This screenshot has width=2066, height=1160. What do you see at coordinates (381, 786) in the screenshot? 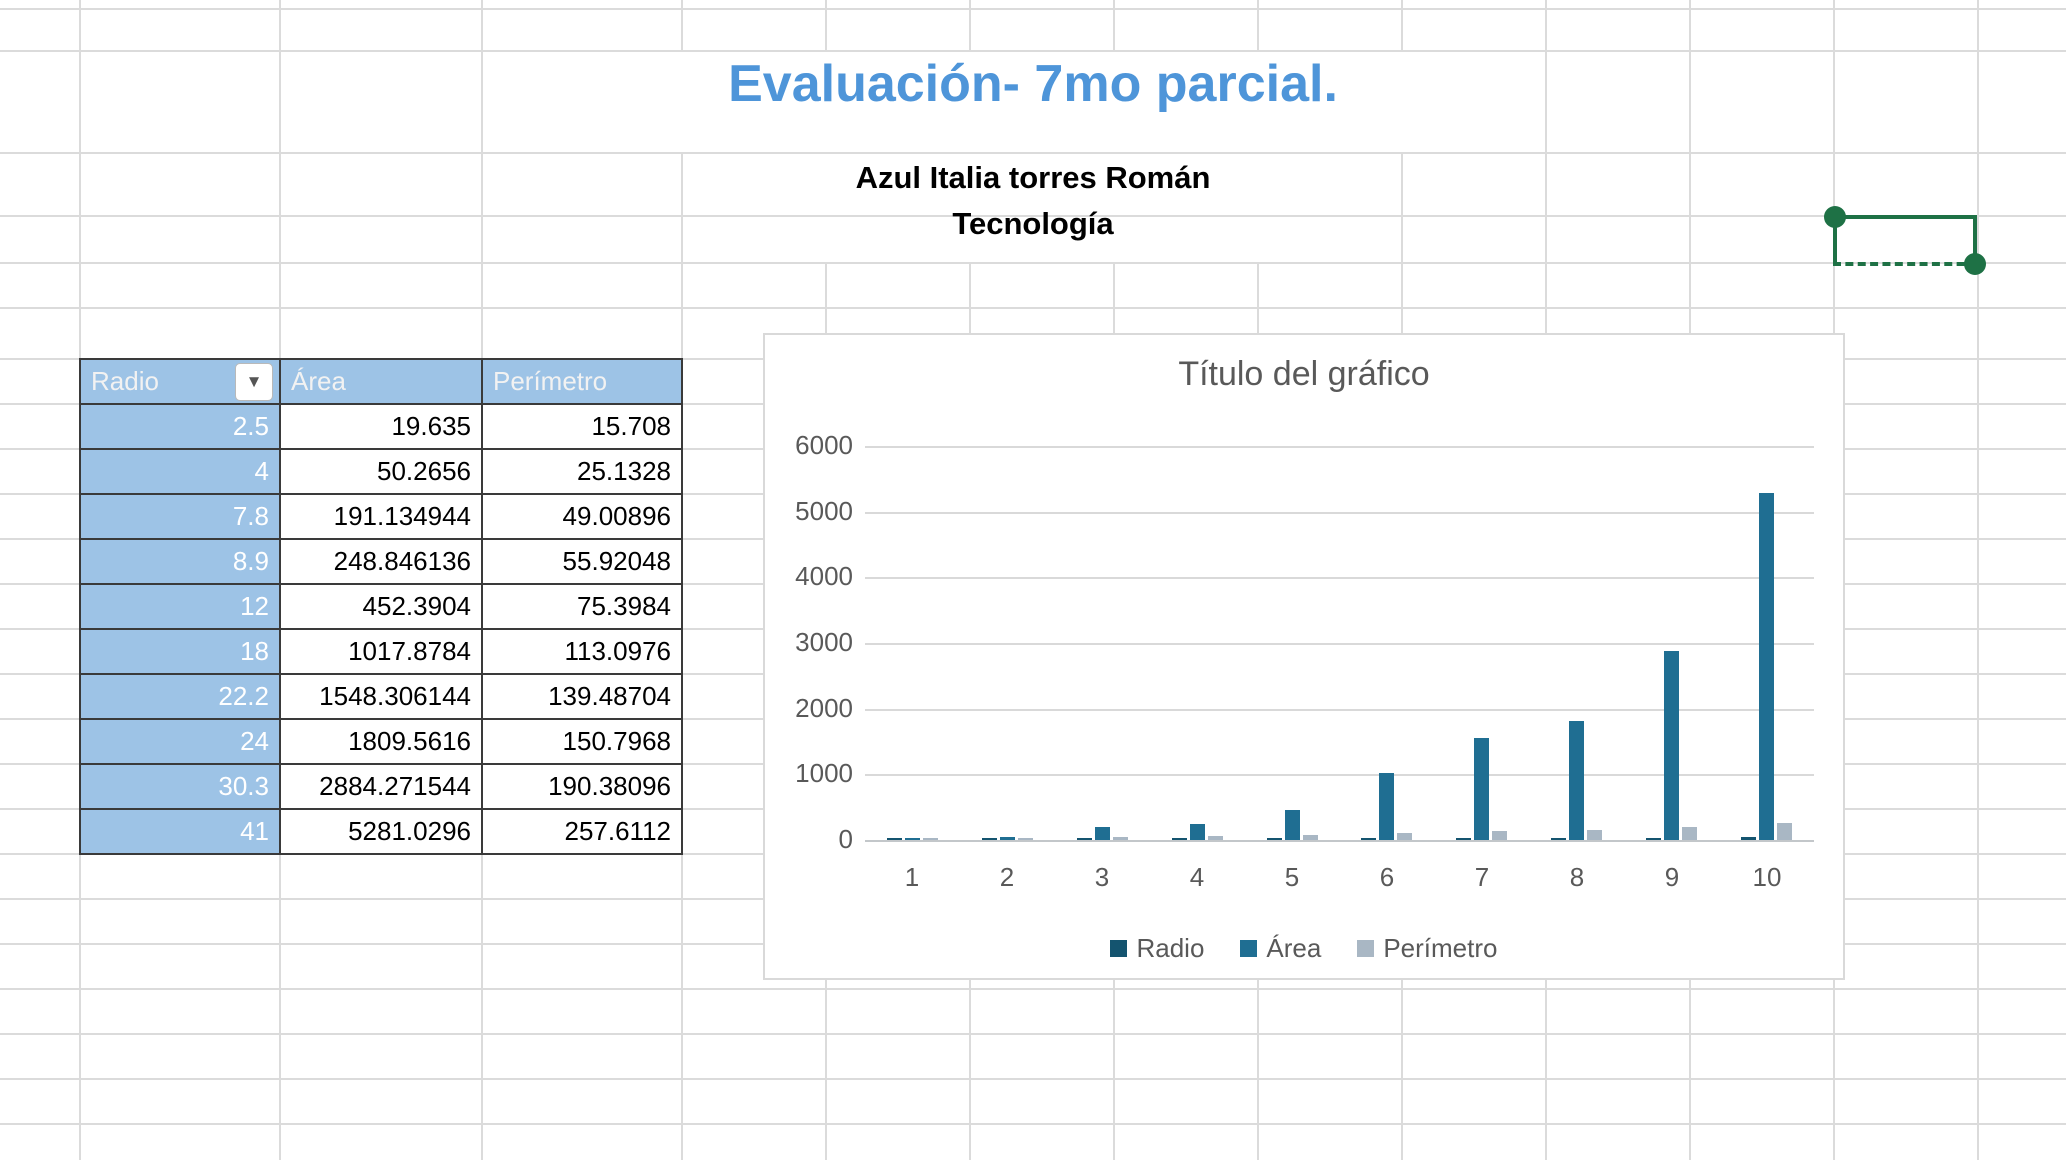
I see `table-cell: 2884.271544` at bounding box center [381, 786].